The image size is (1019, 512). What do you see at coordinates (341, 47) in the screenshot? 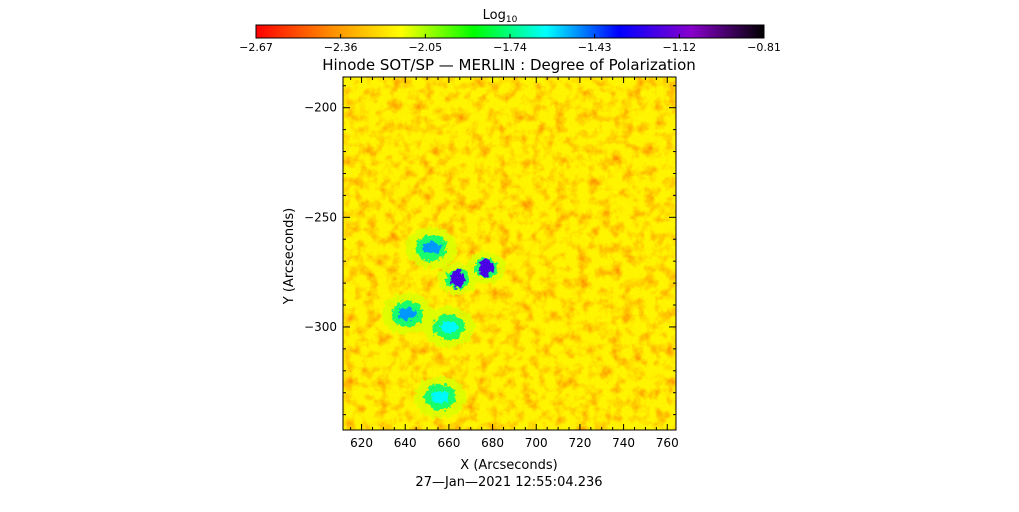
I see `colorbar-tick-label: −2.36` at bounding box center [341, 47].